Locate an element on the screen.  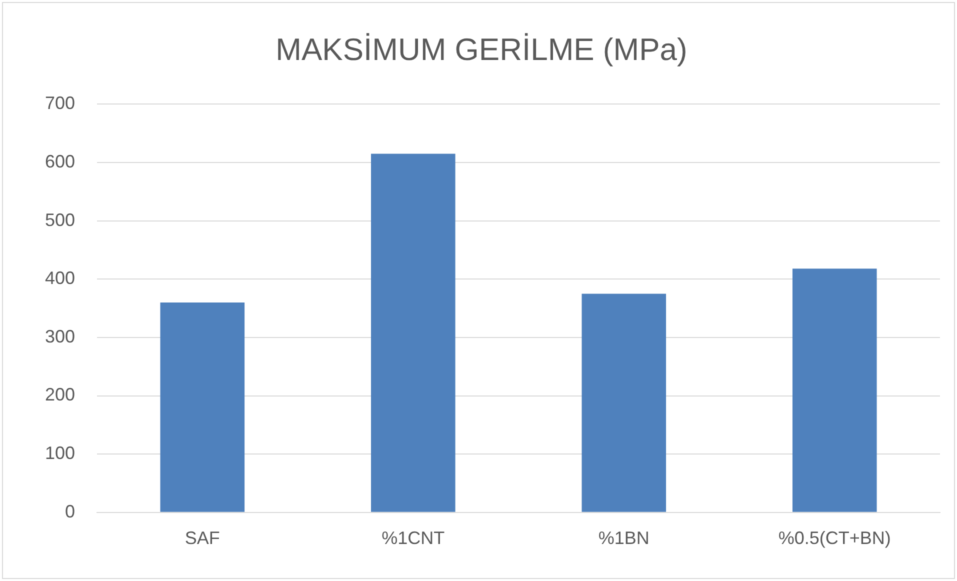
y-tick-label: 300 is located at coordinates (60, 336).